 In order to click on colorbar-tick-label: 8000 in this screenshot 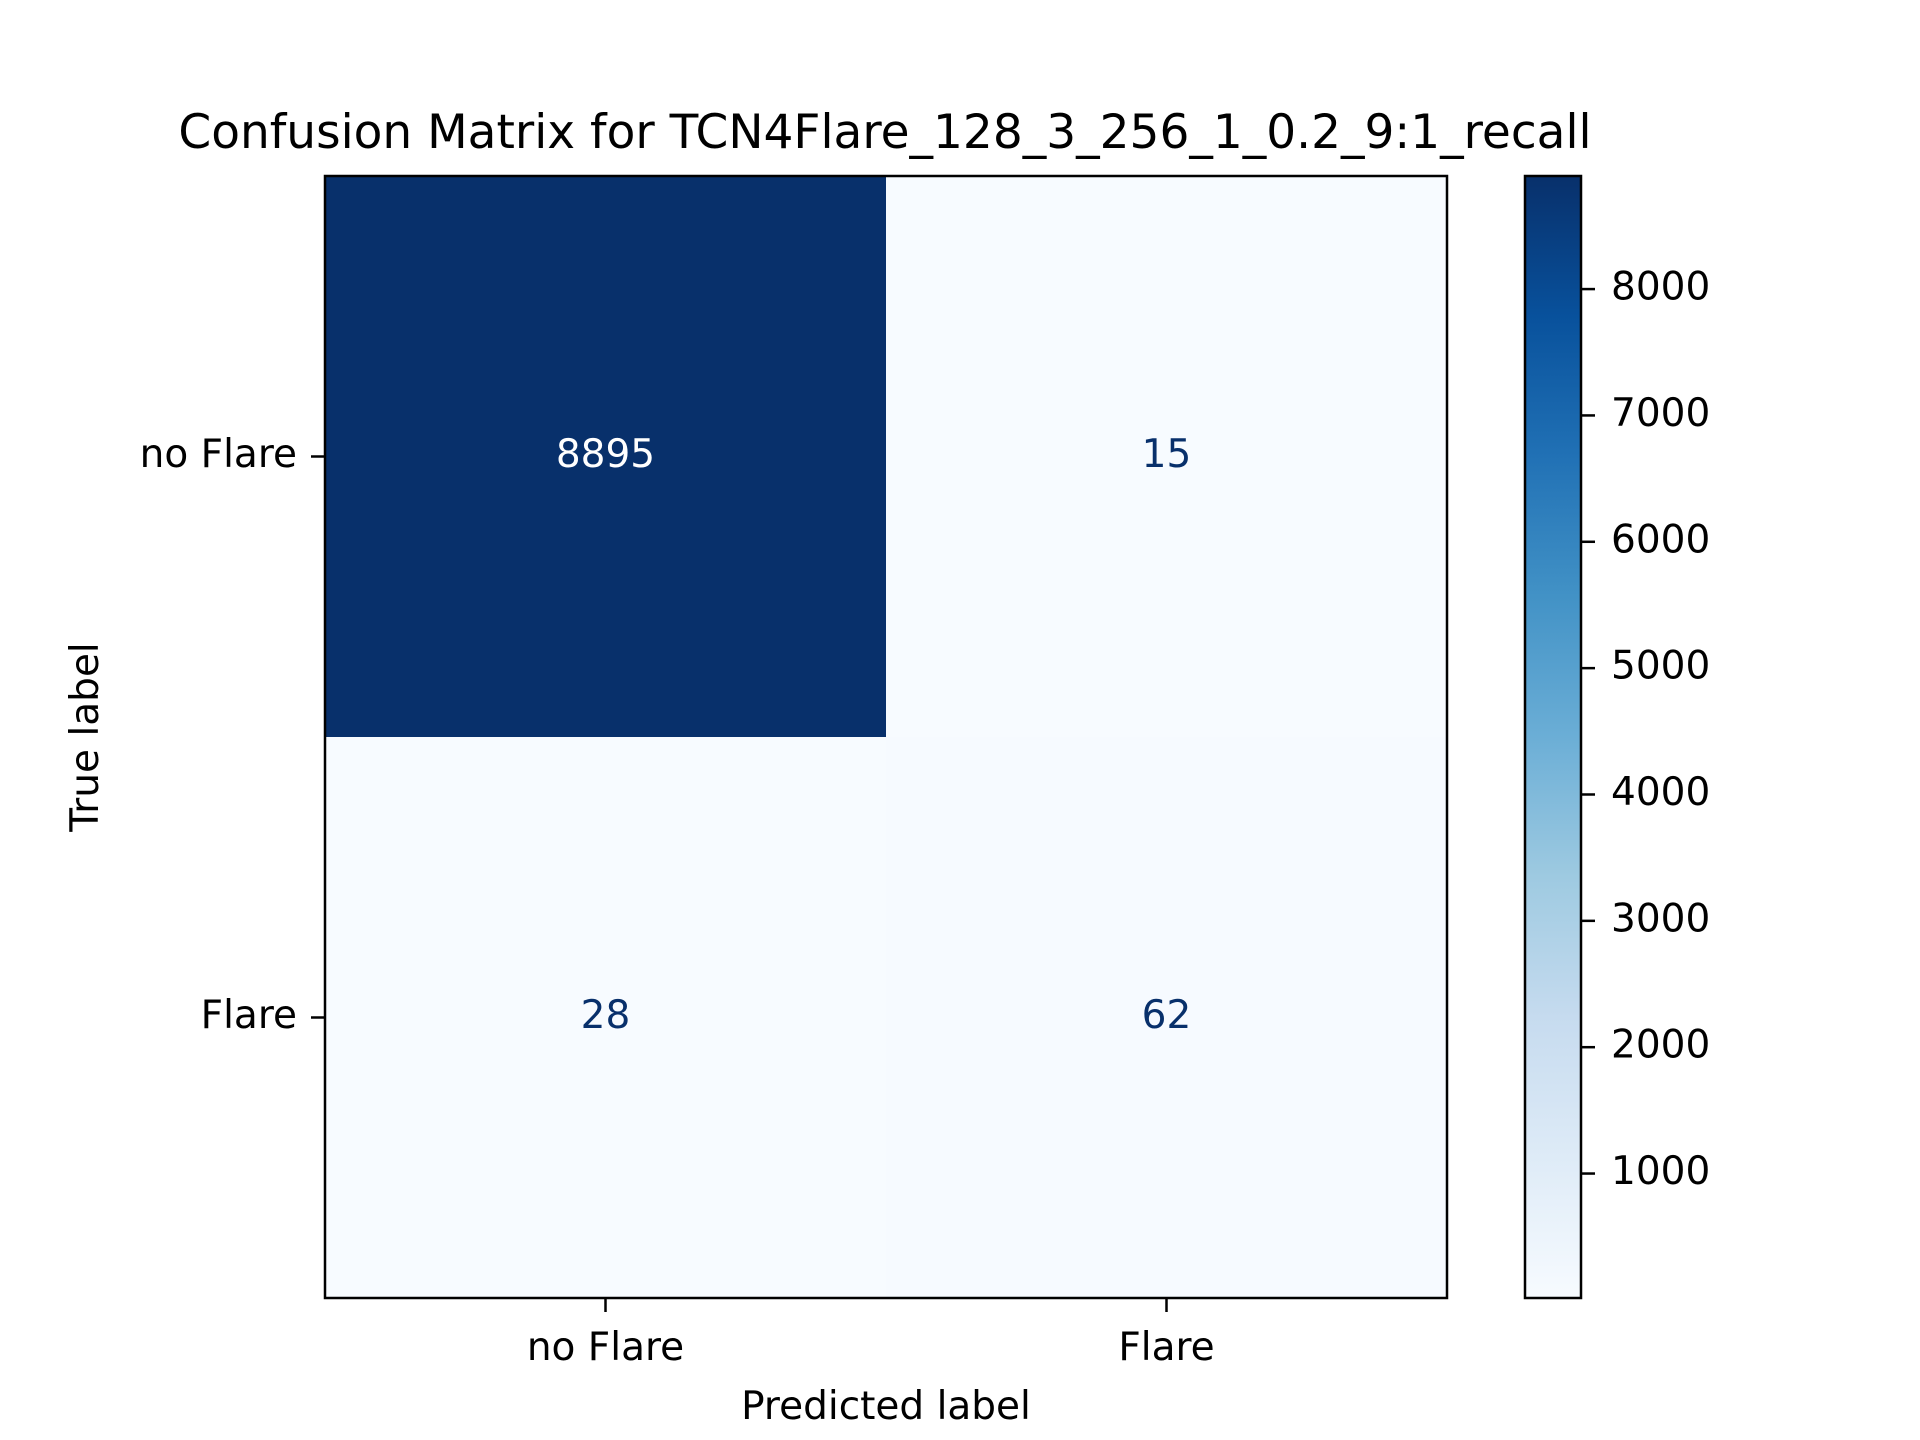, I will do `click(1660, 287)`.